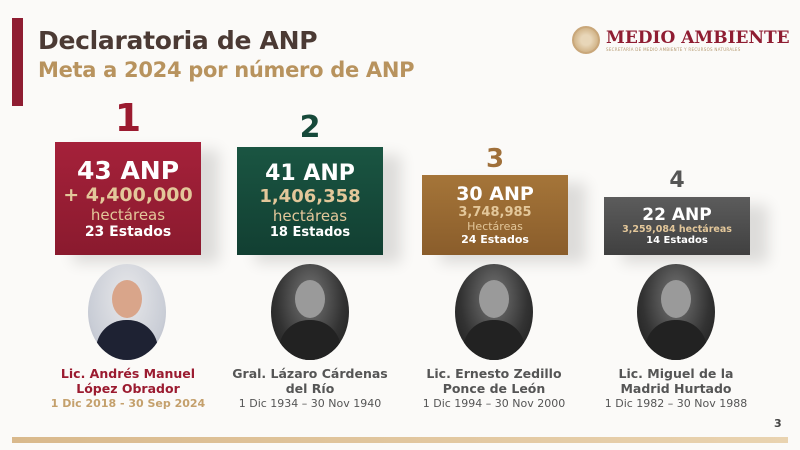  Describe the element at coordinates (310, 233) in the screenshot. I see `states-count: 18 Estados` at that location.